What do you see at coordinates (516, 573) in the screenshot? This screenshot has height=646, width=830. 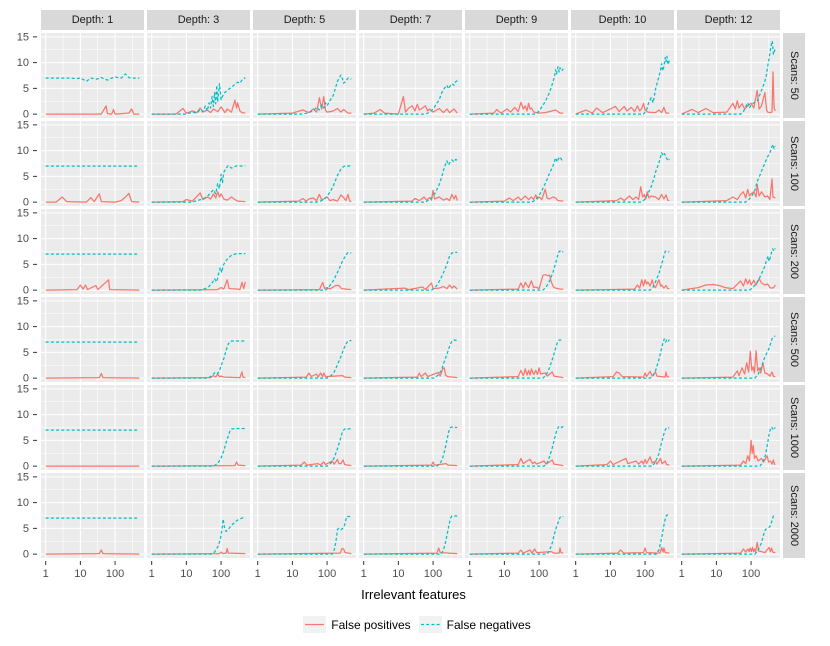 I see `x-axis-depth-9: 1 10 100` at bounding box center [516, 573].